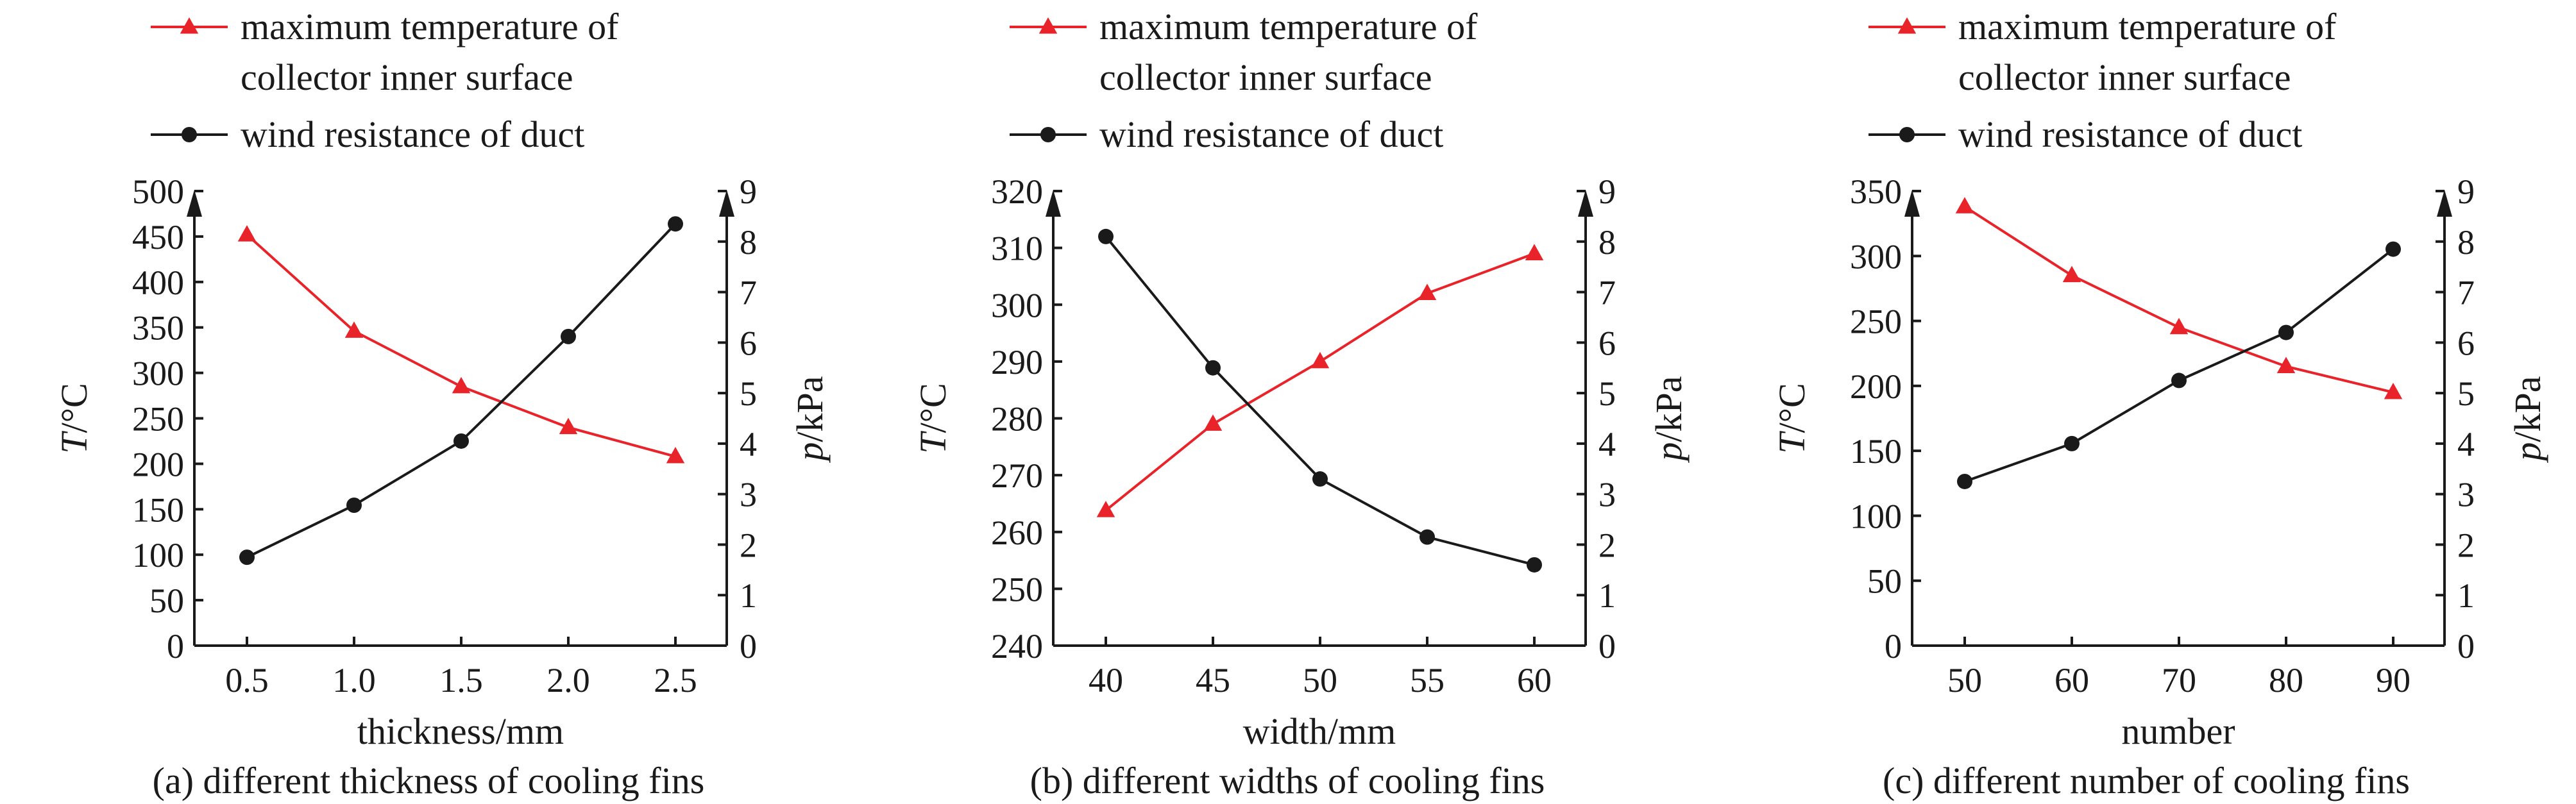 The image size is (2576, 804). I want to click on legend-label-wind: wind resistance of duct, so click(412, 134).